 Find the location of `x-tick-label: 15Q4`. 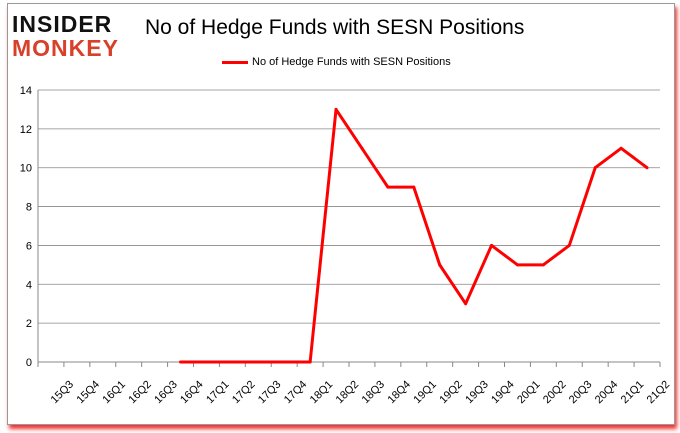

x-tick-label: 15Q4 is located at coordinates (89, 393).